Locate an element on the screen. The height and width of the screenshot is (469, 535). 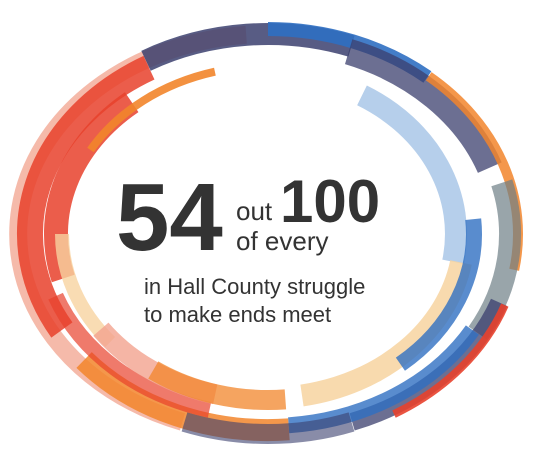
headline-total: 100 is located at coordinates (330, 201).